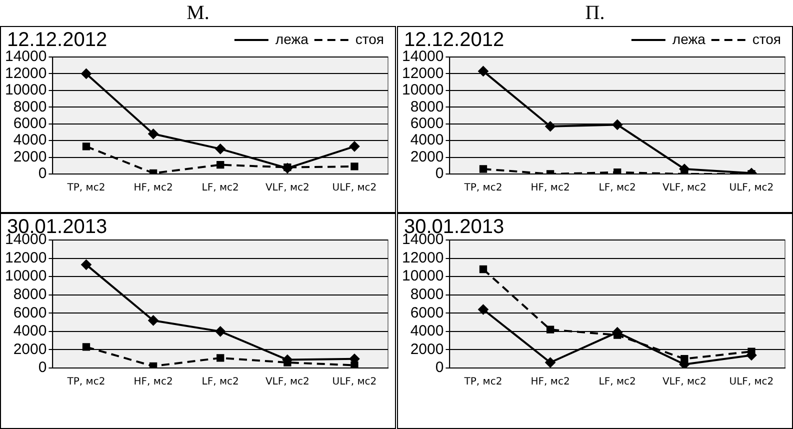 Image resolution: width=793 pixels, height=429 pixels. What do you see at coordinates (198, 13) in the screenshot?
I see `chart-subtitle: М.` at bounding box center [198, 13].